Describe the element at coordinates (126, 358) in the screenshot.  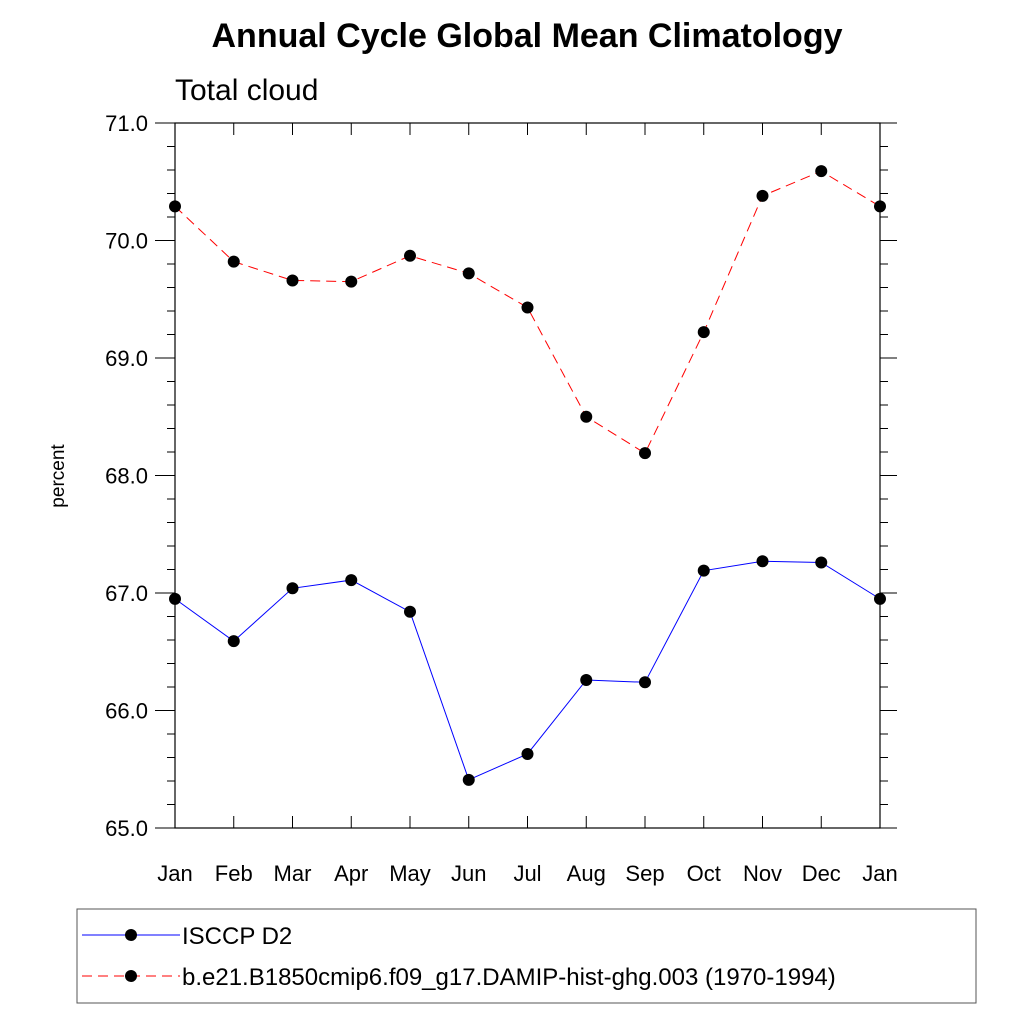
I see `y-tick-label: 69.0` at that location.